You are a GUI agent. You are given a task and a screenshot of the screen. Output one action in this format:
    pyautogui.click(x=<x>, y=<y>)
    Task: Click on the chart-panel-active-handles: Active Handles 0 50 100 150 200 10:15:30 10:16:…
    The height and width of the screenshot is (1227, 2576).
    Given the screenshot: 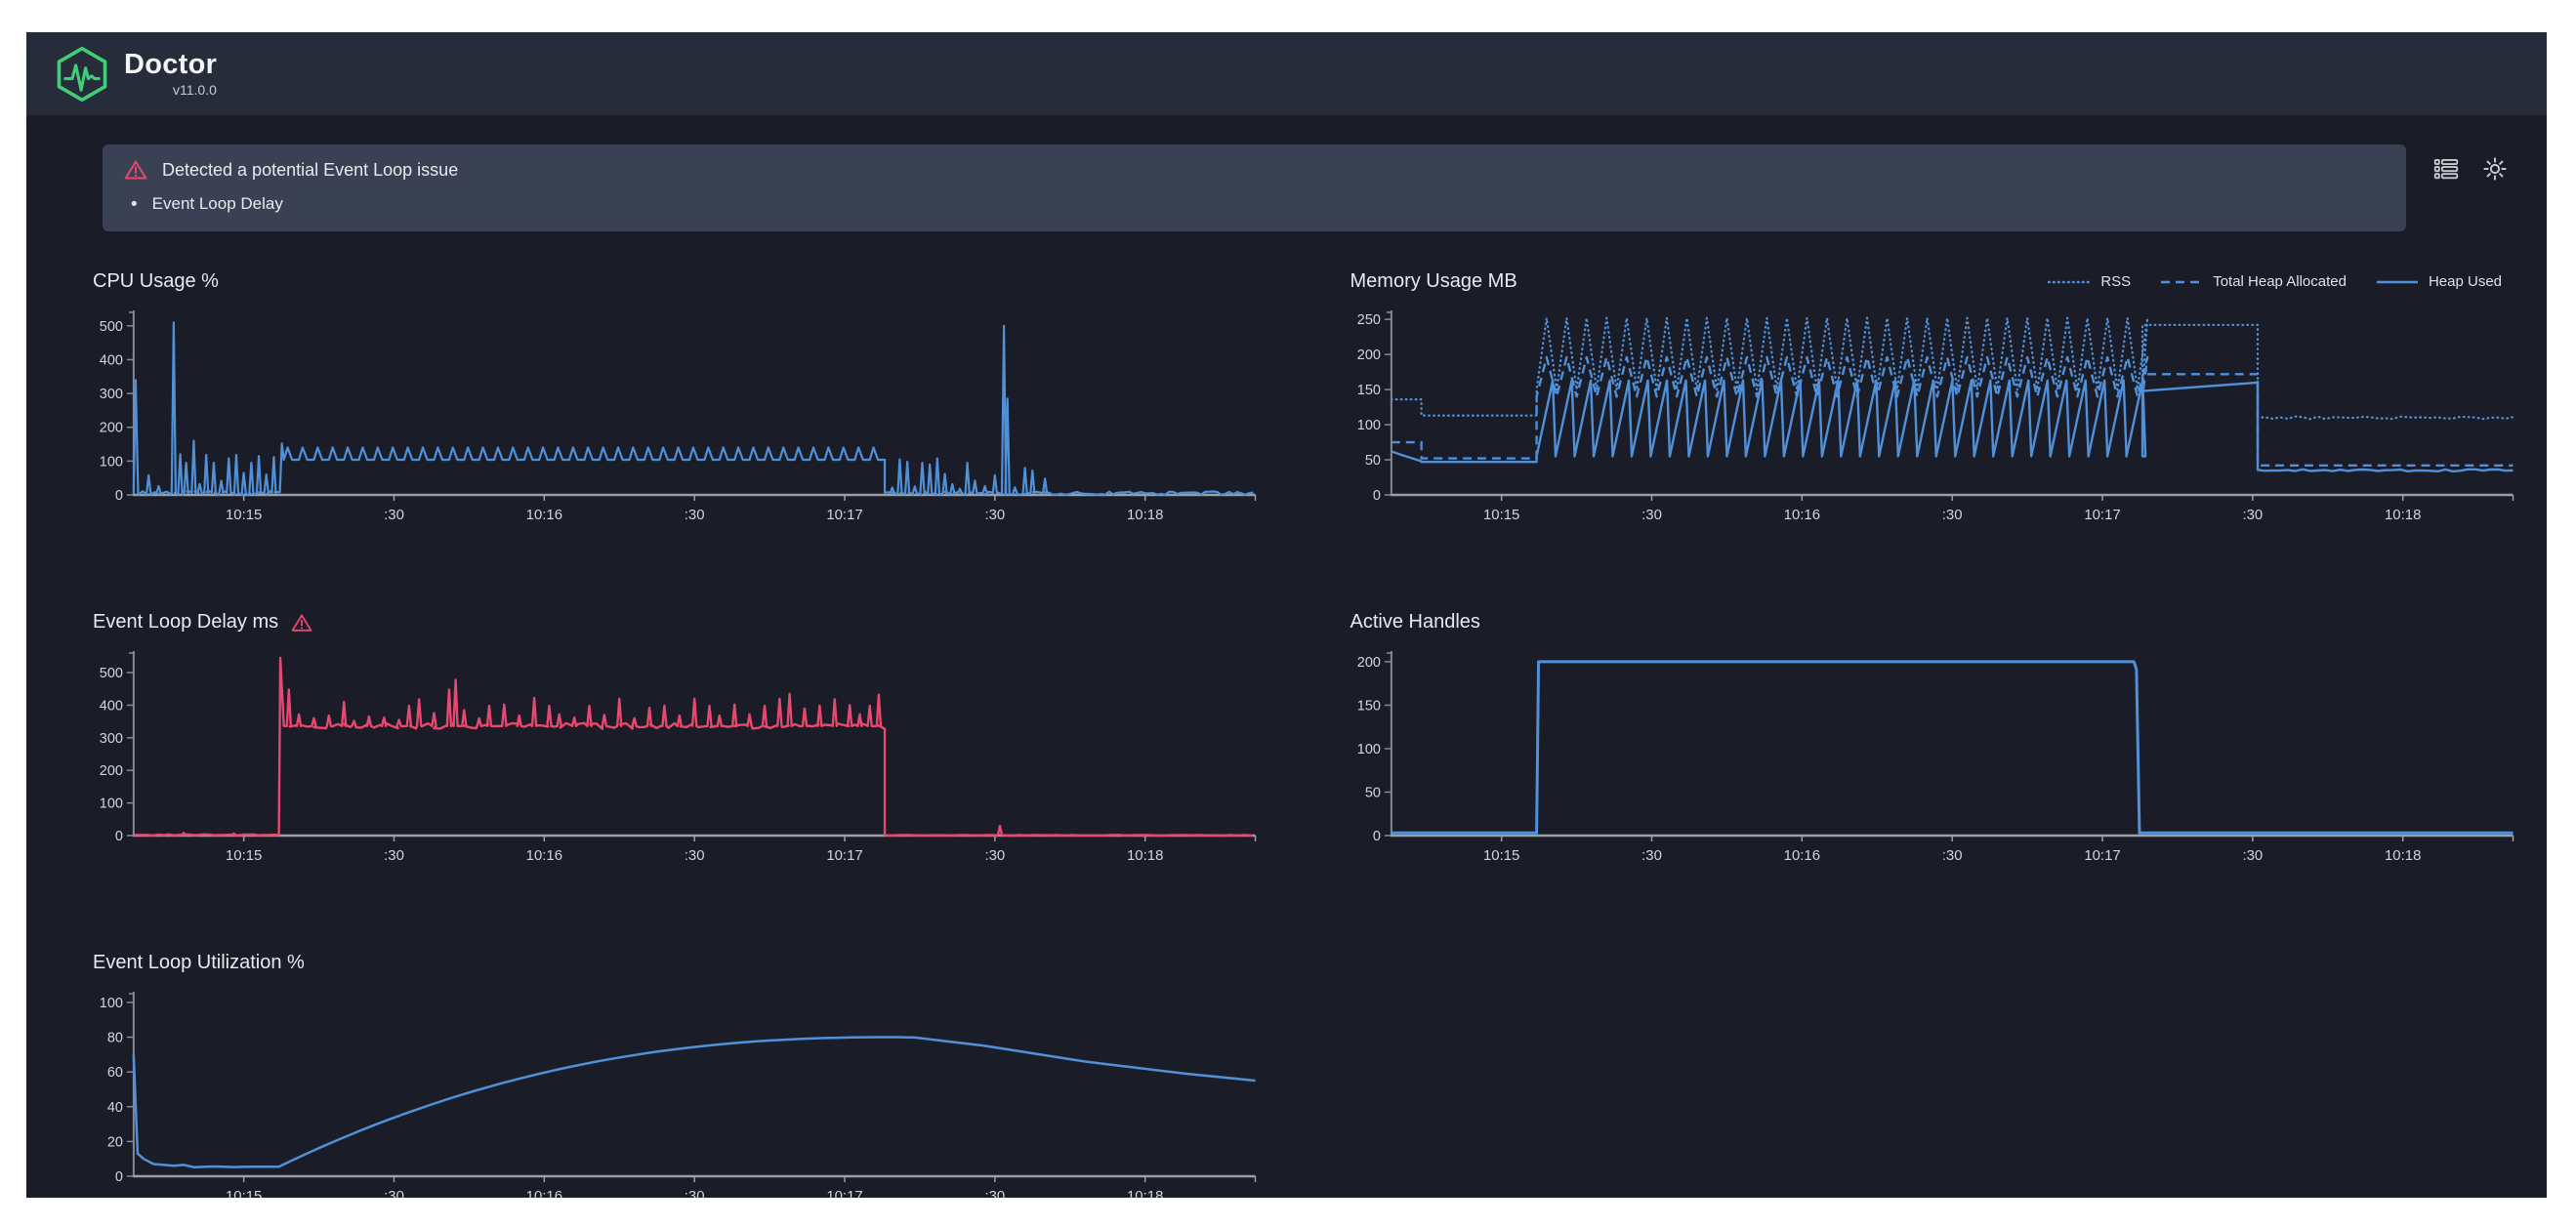 What is the action you would take?
    pyautogui.click(x=1934, y=739)
    